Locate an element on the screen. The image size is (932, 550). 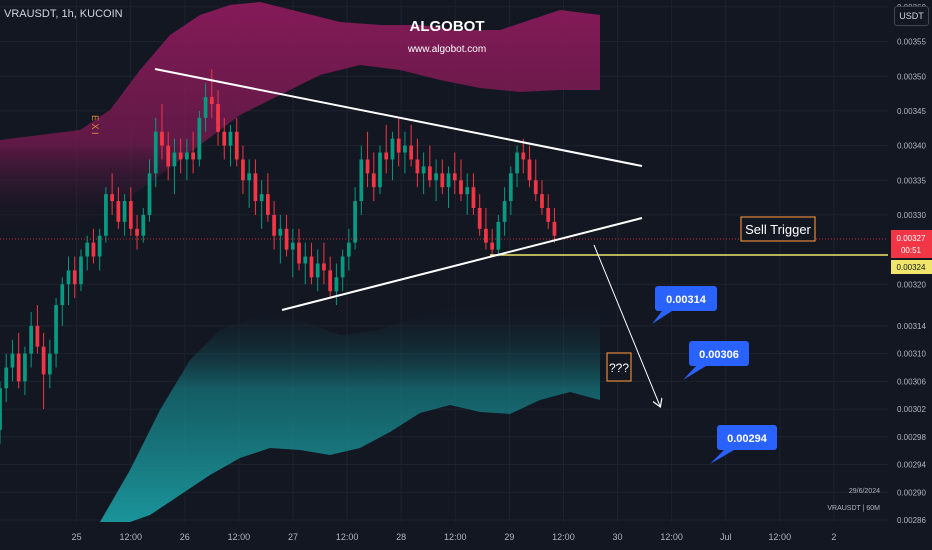
time-tick-label: 26 is located at coordinates (185, 537).